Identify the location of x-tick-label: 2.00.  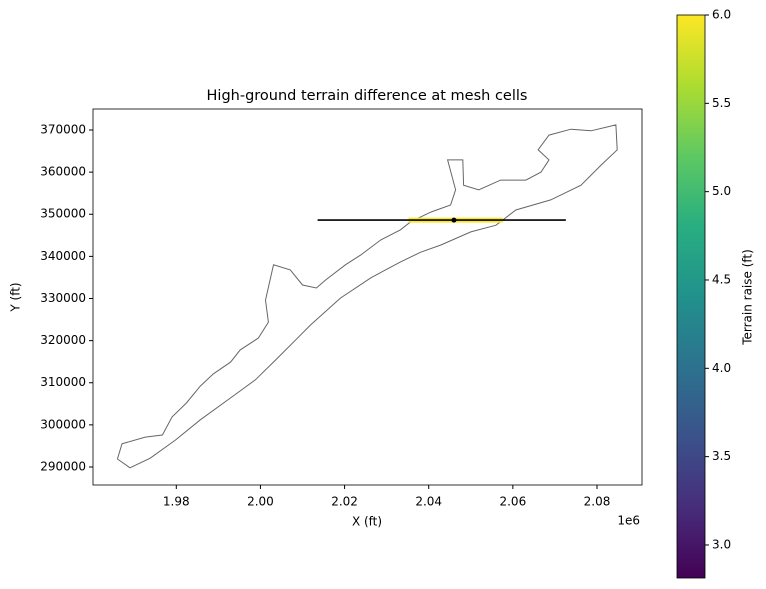
(260, 502).